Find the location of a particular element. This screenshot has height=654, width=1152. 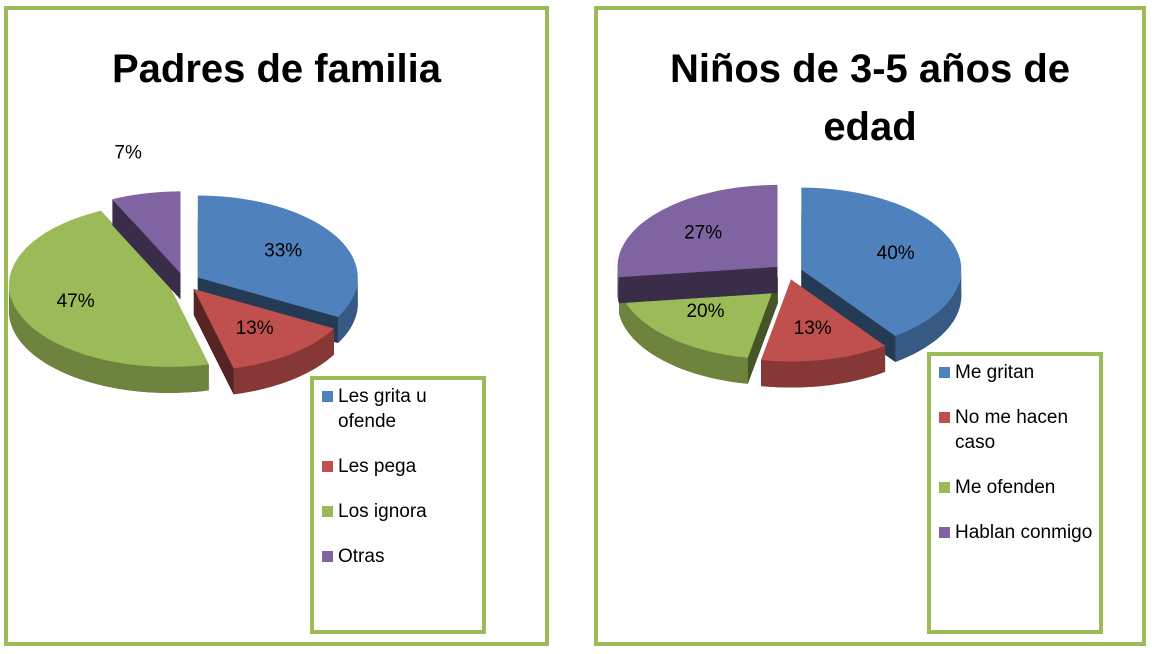

pie-chart: 40% 13% 20% 27% is located at coordinates (789, 286).